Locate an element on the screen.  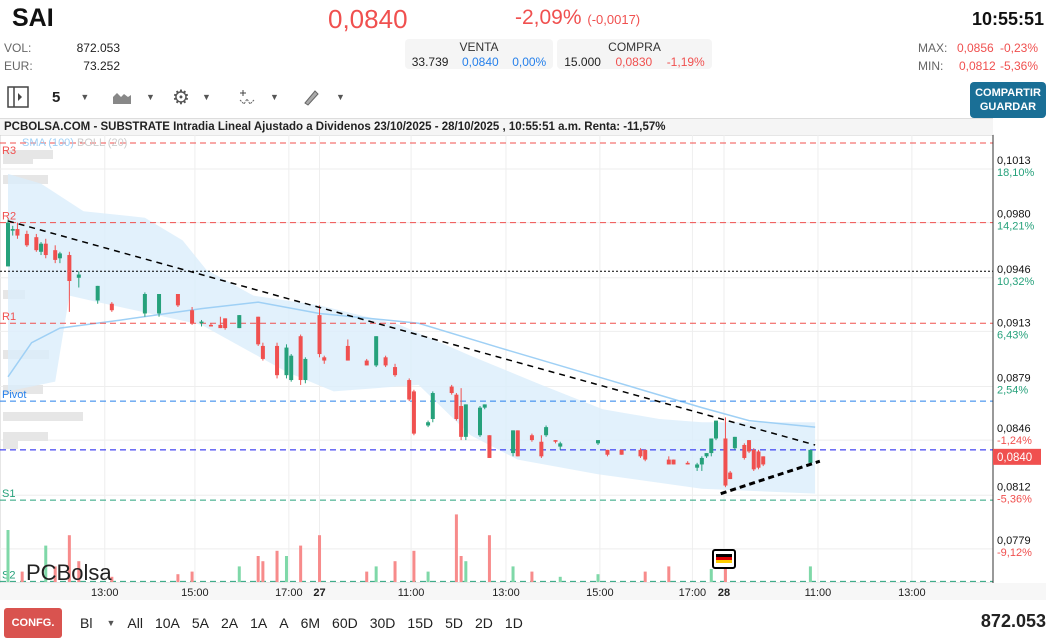
x-tick-label: 27 is located at coordinates (319, 593).